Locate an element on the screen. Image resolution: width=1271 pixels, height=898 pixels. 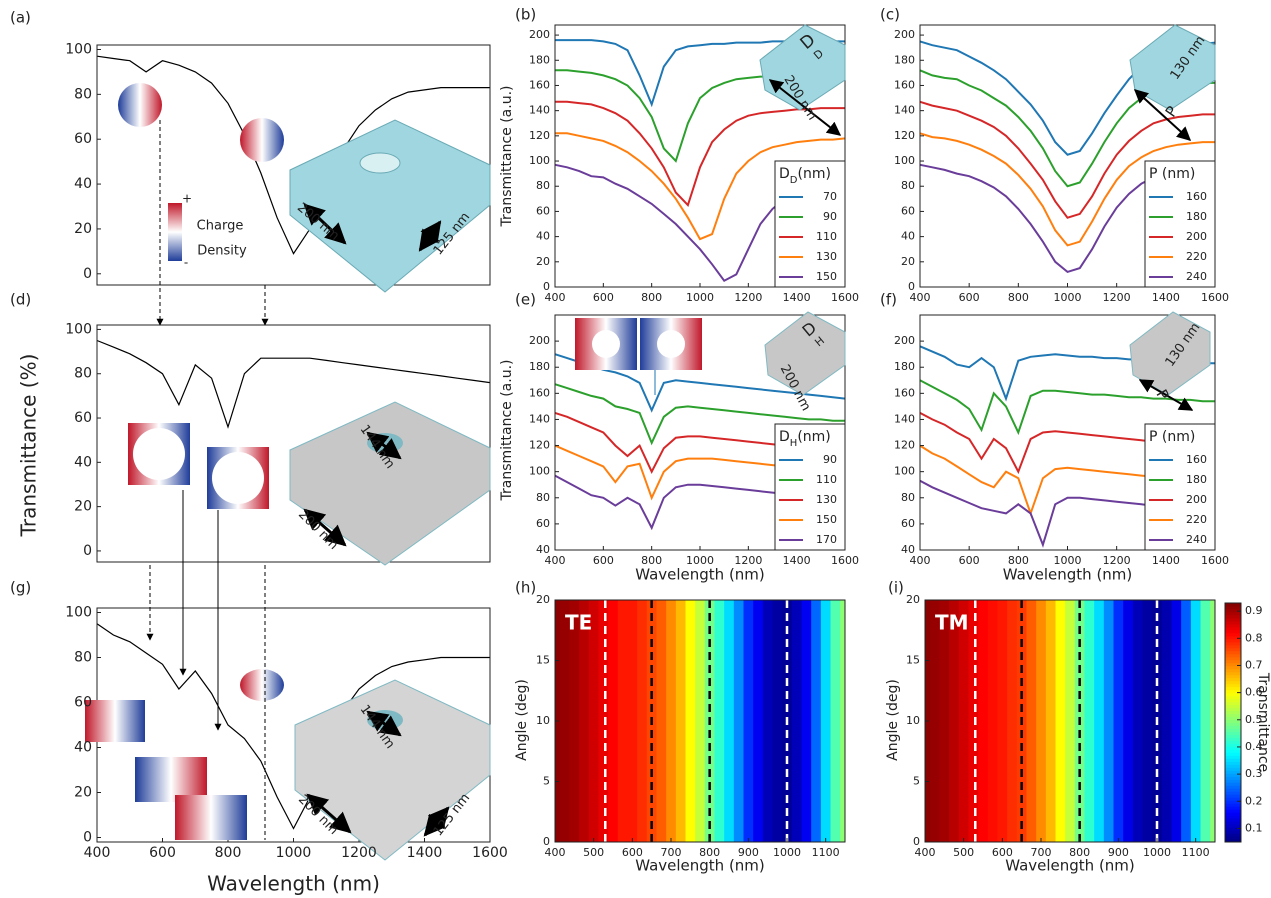
annotation: - is located at coordinates (186, 263).